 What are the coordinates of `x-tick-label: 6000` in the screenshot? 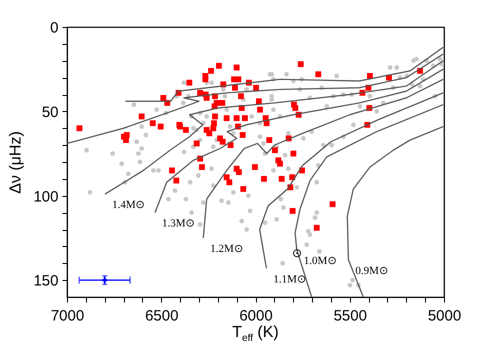 It's located at (256, 316).